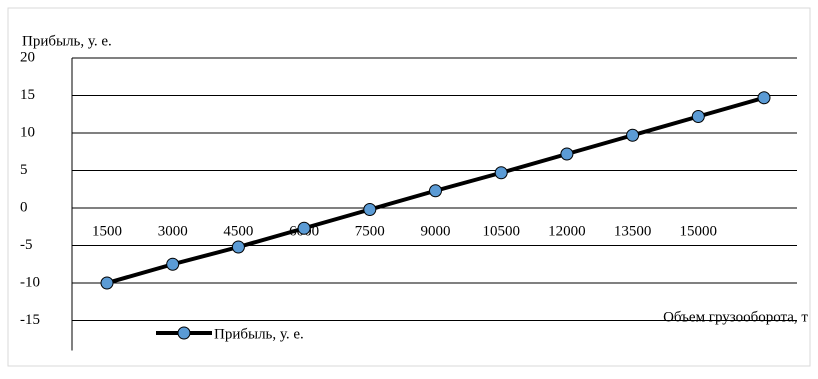 The width and height of the screenshot is (818, 379). Describe the element at coordinates (259, 334) in the screenshot. I see `legend-label: Прибыль, у. е.` at that location.